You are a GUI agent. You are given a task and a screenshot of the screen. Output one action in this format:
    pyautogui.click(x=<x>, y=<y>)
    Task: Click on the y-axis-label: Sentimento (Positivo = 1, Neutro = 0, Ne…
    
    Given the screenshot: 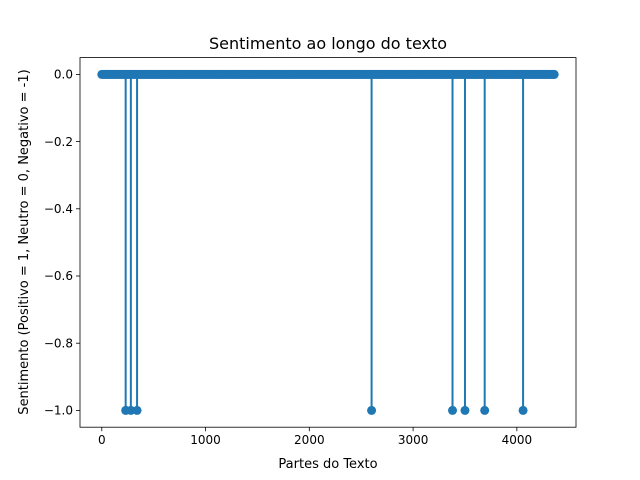 What is the action you would take?
    pyautogui.click(x=24, y=241)
    